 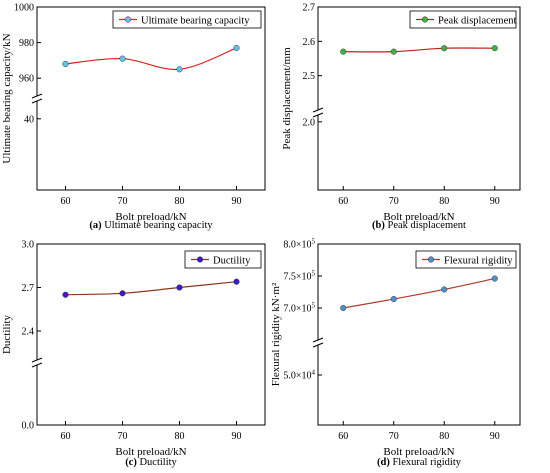 I want to click on y-axis-title: Ductility, so click(x=7, y=334).